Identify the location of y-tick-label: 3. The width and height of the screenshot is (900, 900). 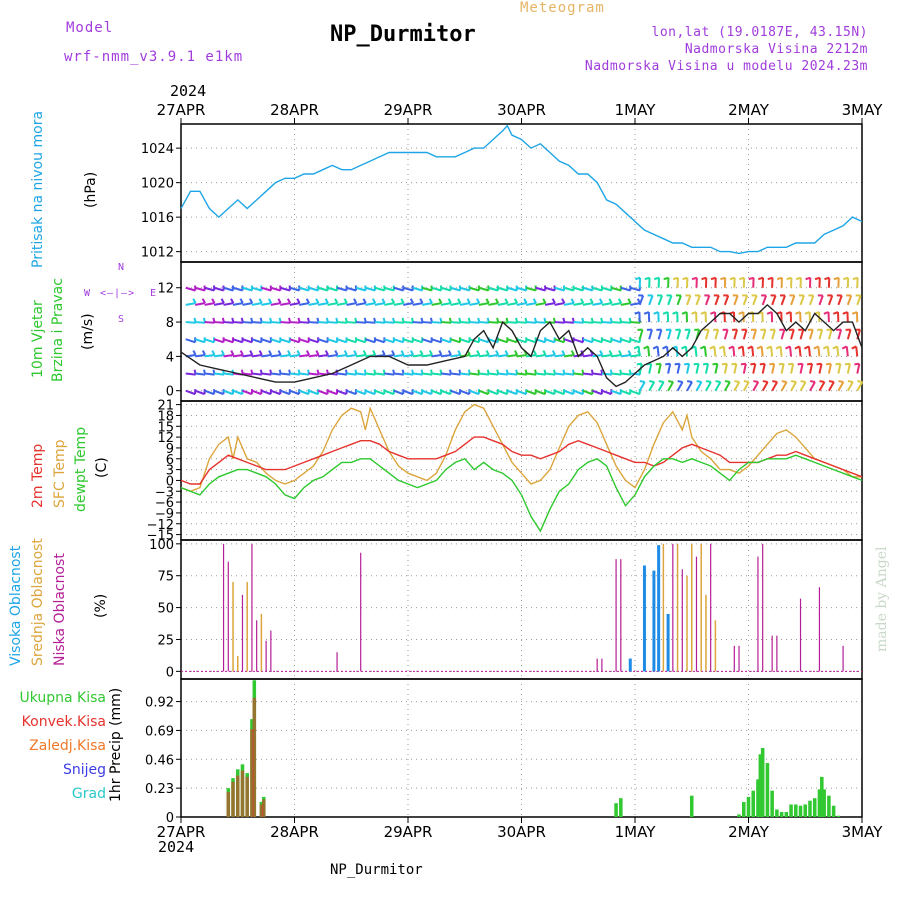
(170, 471).